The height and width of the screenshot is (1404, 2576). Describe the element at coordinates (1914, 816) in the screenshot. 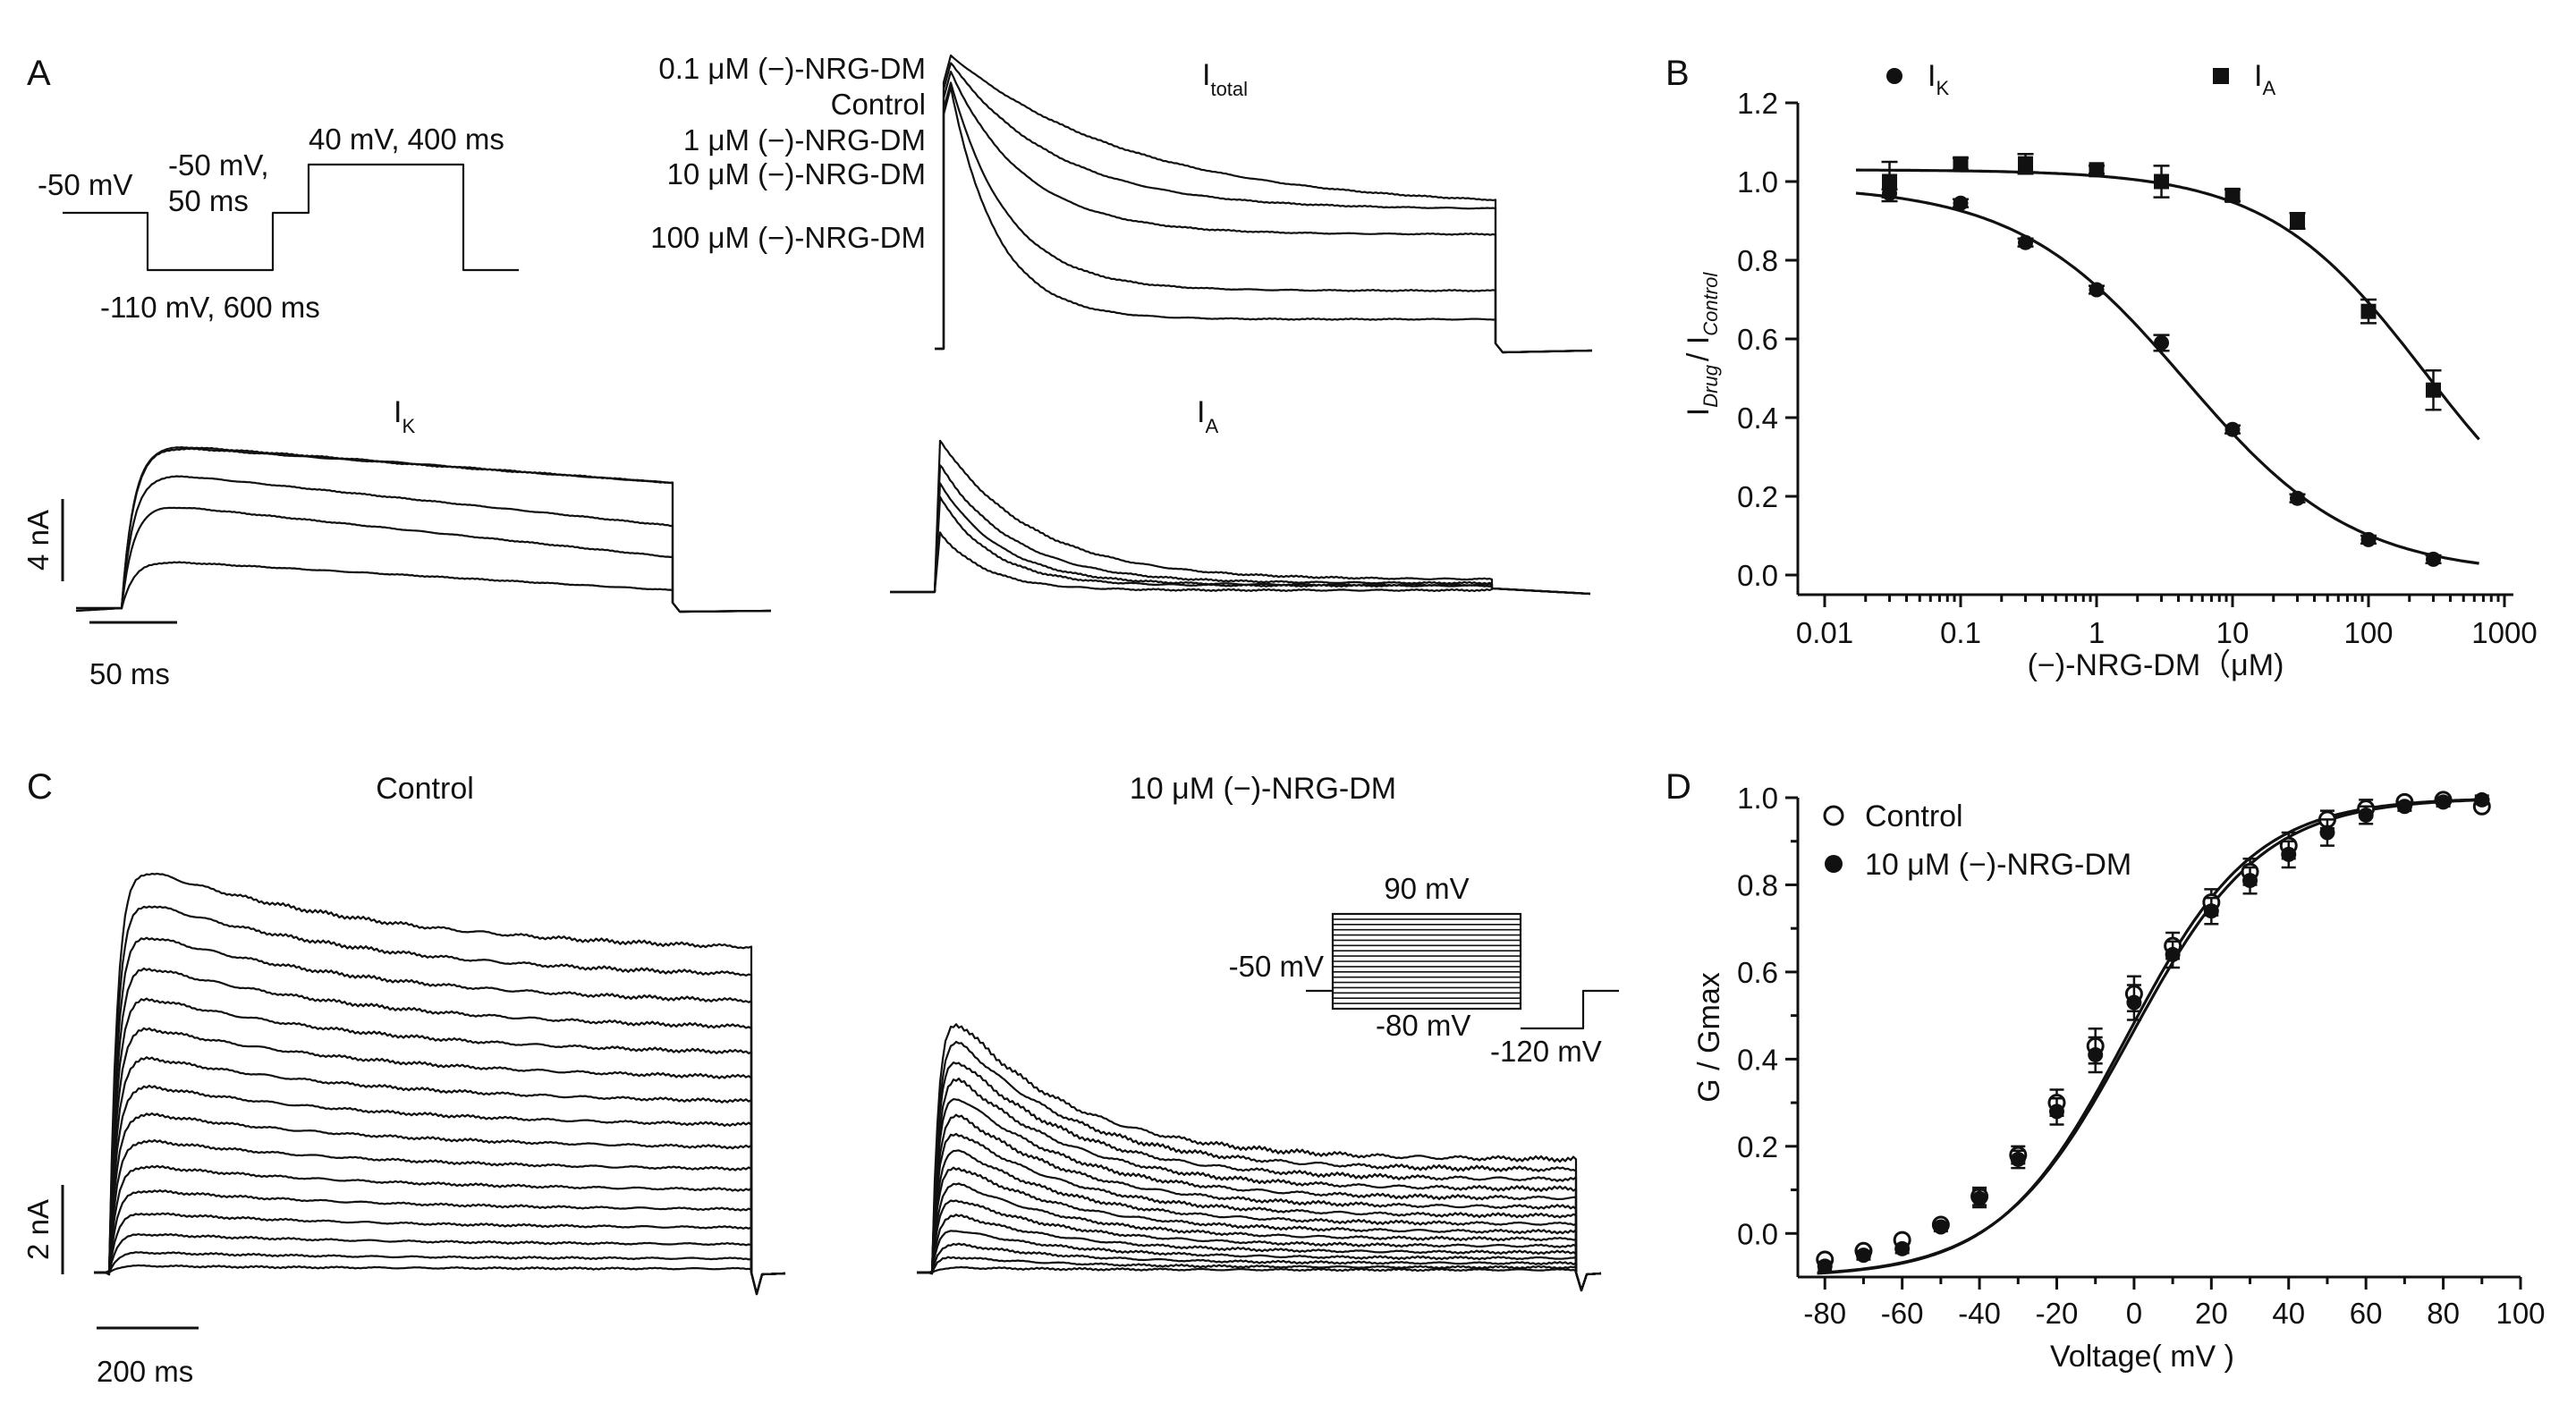

I see `legend-control-label: Control` at that location.